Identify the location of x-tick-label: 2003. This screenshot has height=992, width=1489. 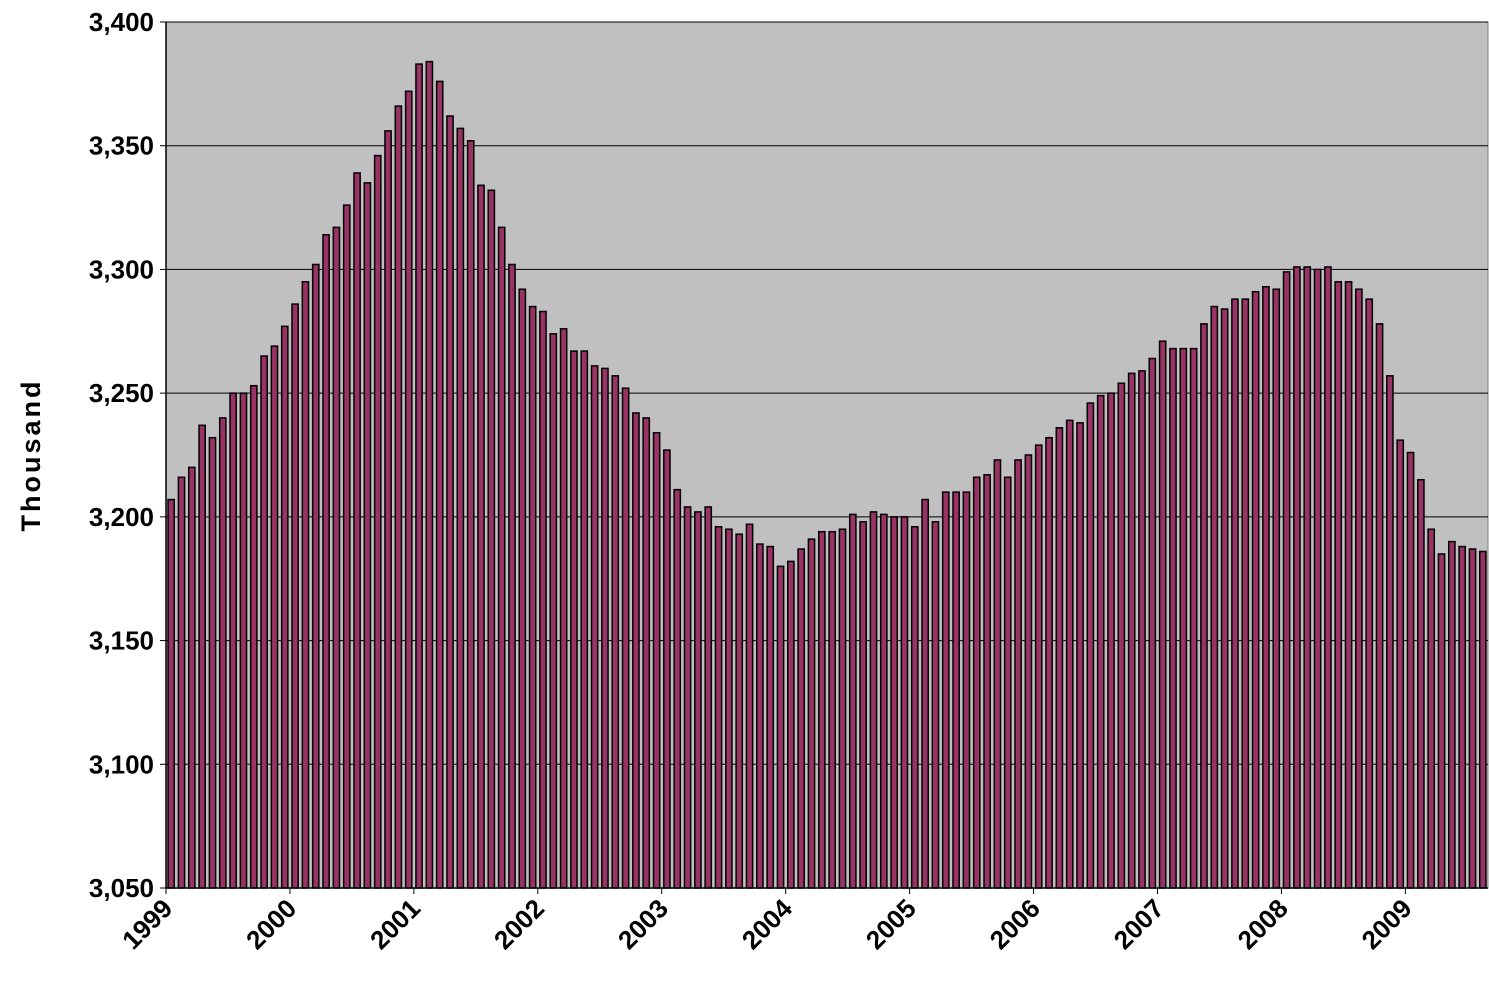
(643, 924).